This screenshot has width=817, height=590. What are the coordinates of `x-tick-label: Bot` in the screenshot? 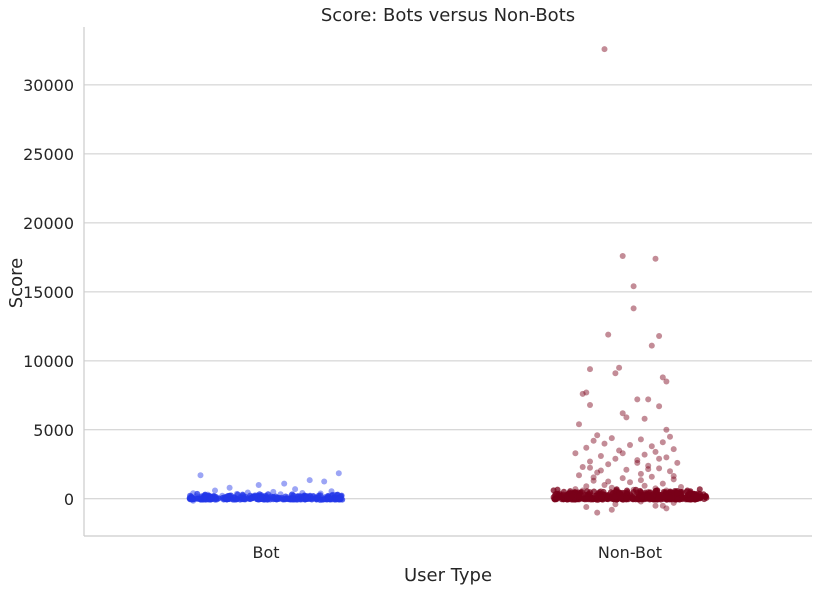 It's located at (265, 552).